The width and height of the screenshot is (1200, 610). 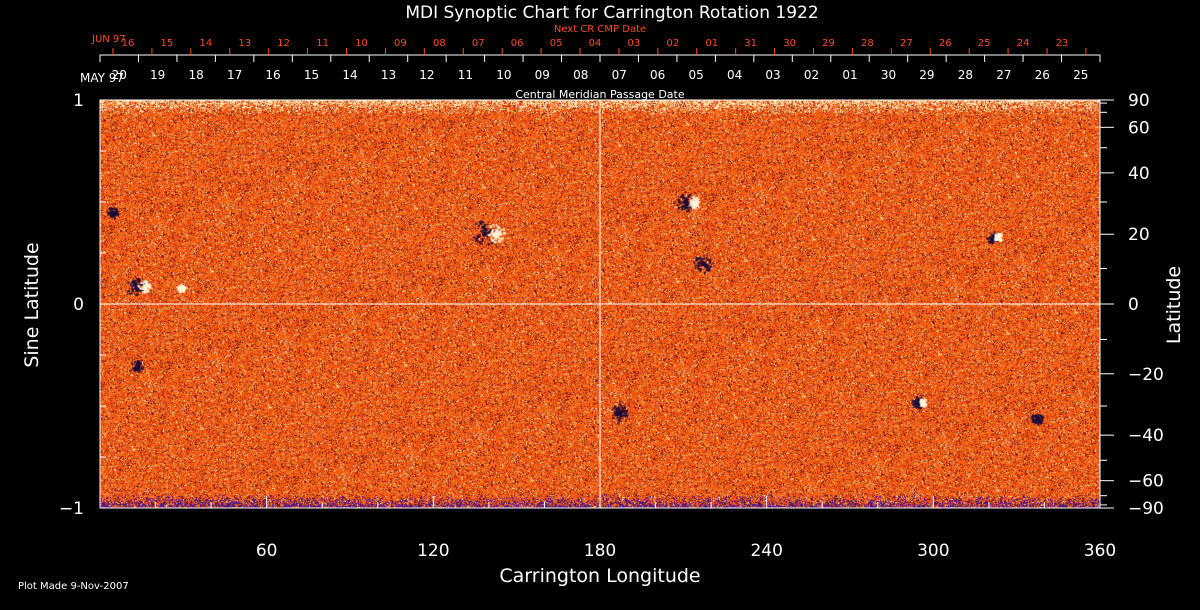 What do you see at coordinates (196, 75) in the screenshot?
I see `cmp-date-label: 18` at bounding box center [196, 75].